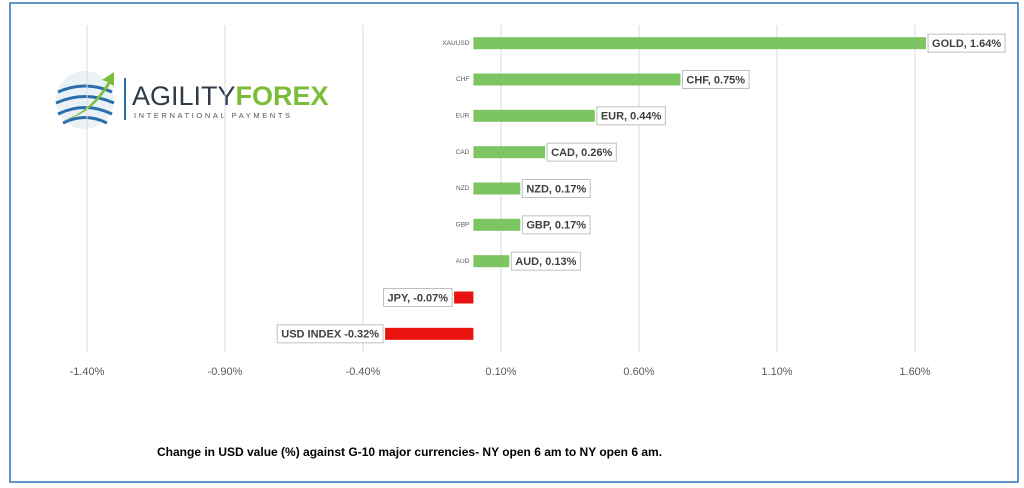 The width and height of the screenshot is (1024, 488). What do you see at coordinates (914, 372) in the screenshot?
I see `x-tick-label: 1.60%` at bounding box center [914, 372].